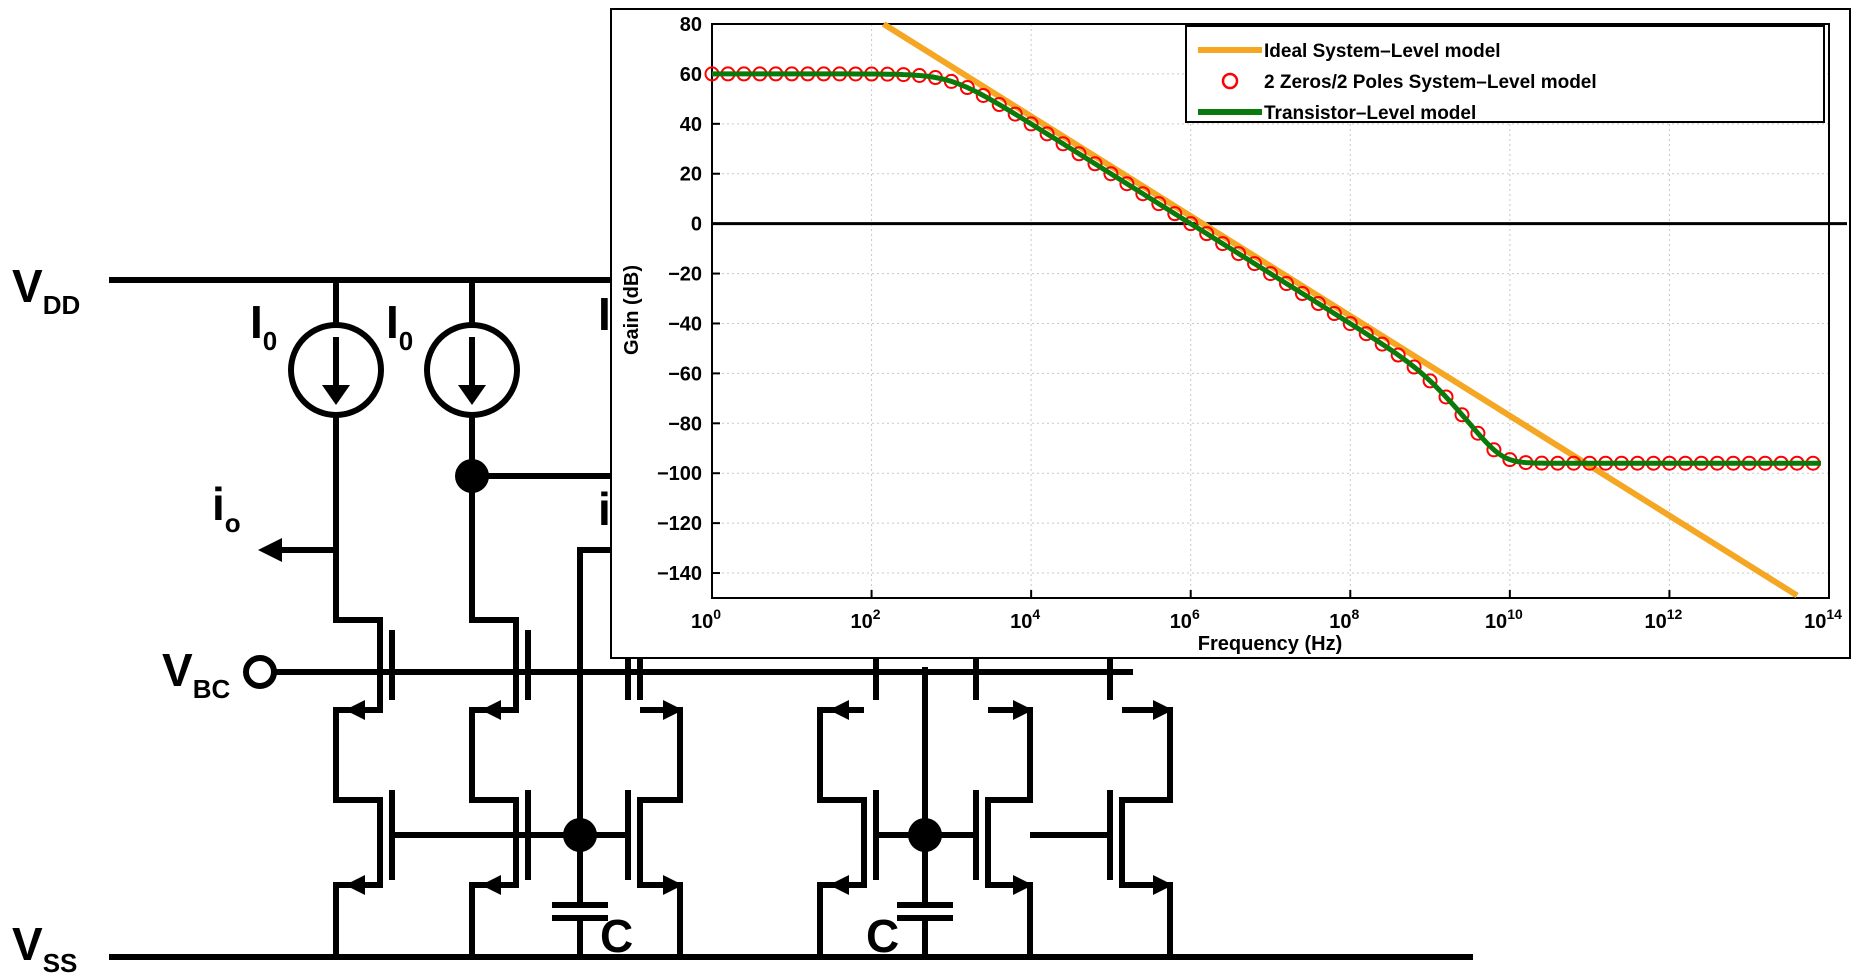 The height and width of the screenshot is (976, 1856). I want to click on x-tick-label: 10¹², so click(1664, 619).